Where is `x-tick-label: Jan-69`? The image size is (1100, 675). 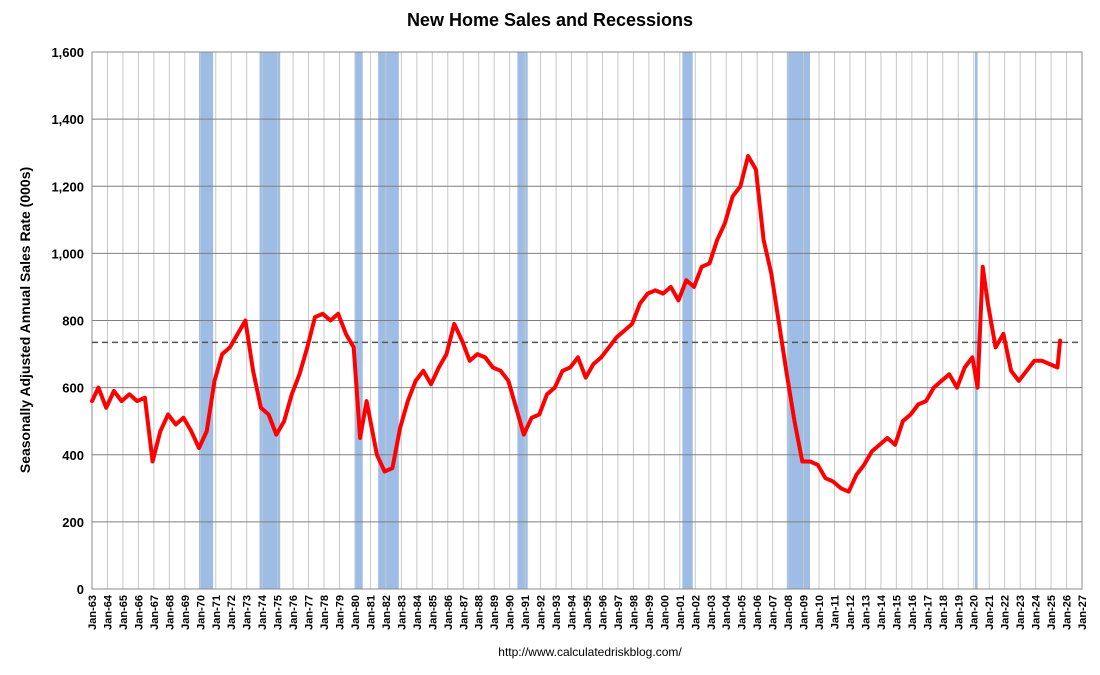
x-tick-label: Jan-69 is located at coordinates (186, 612).